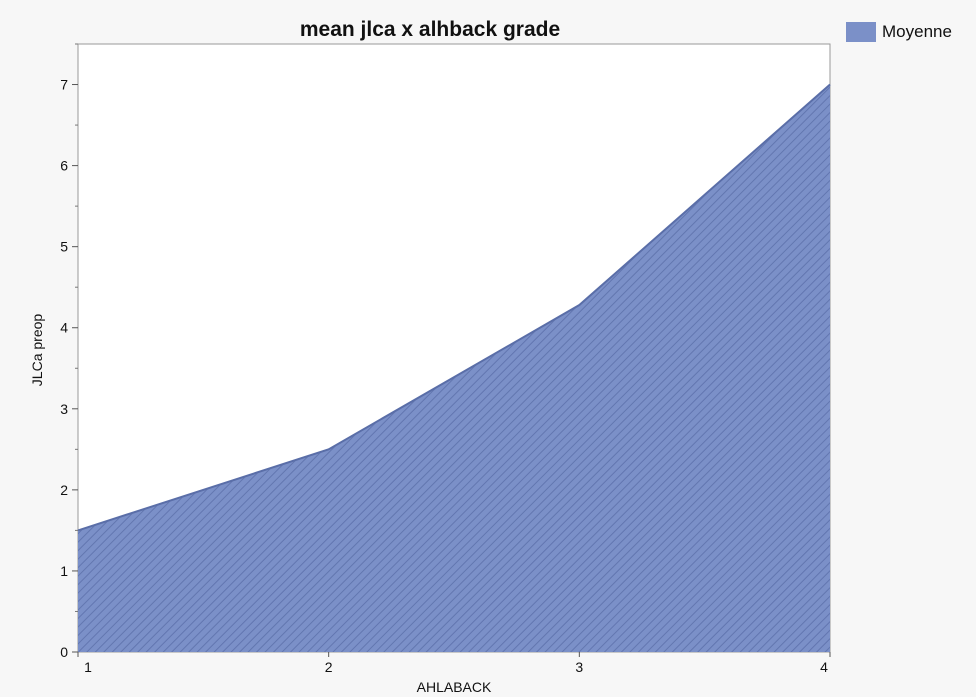 Image resolution: width=976 pixels, height=697 pixels. What do you see at coordinates (37, 350) in the screenshot?
I see `y-axis-label: JLCa preop` at bounding box center [37, 350].